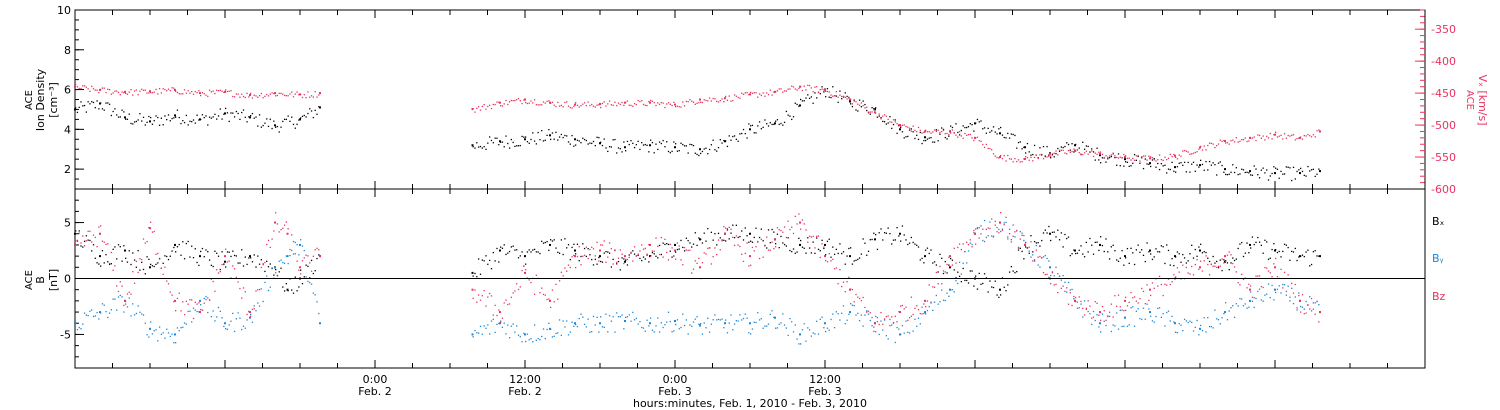 This screenshot has height=410, width=1500. What do you see at coordinates (64, 10) in the screenshot?
I see `density-tick-label: 10` at bounding box center [64, 10].